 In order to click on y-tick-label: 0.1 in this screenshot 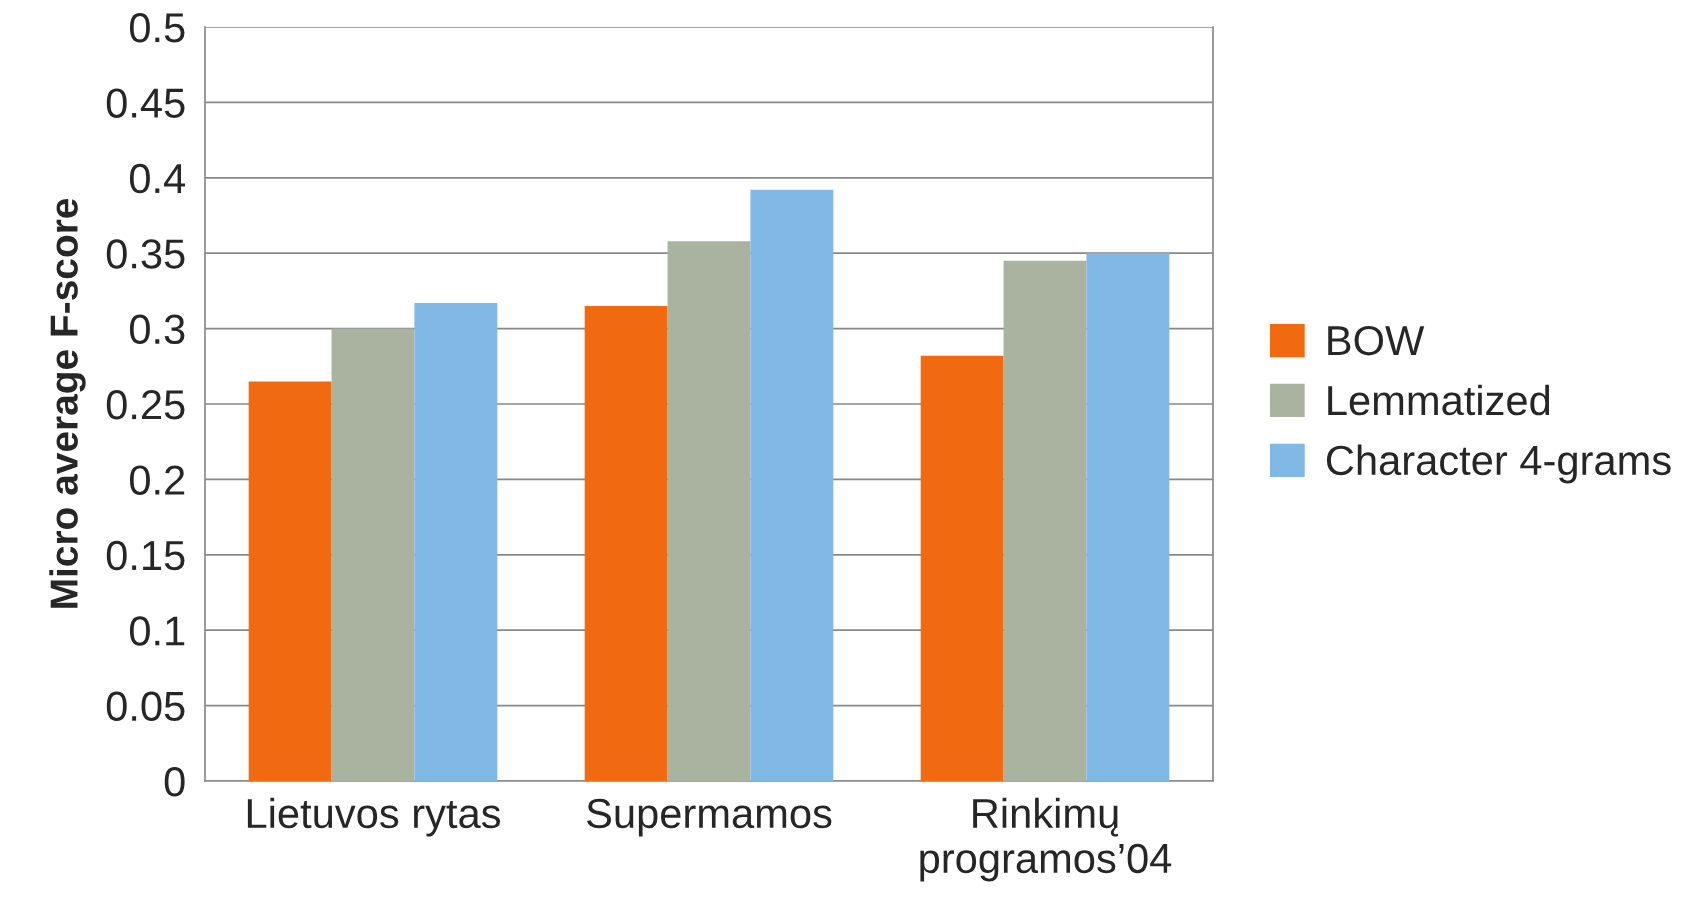, I will do `click(157, 631)`.